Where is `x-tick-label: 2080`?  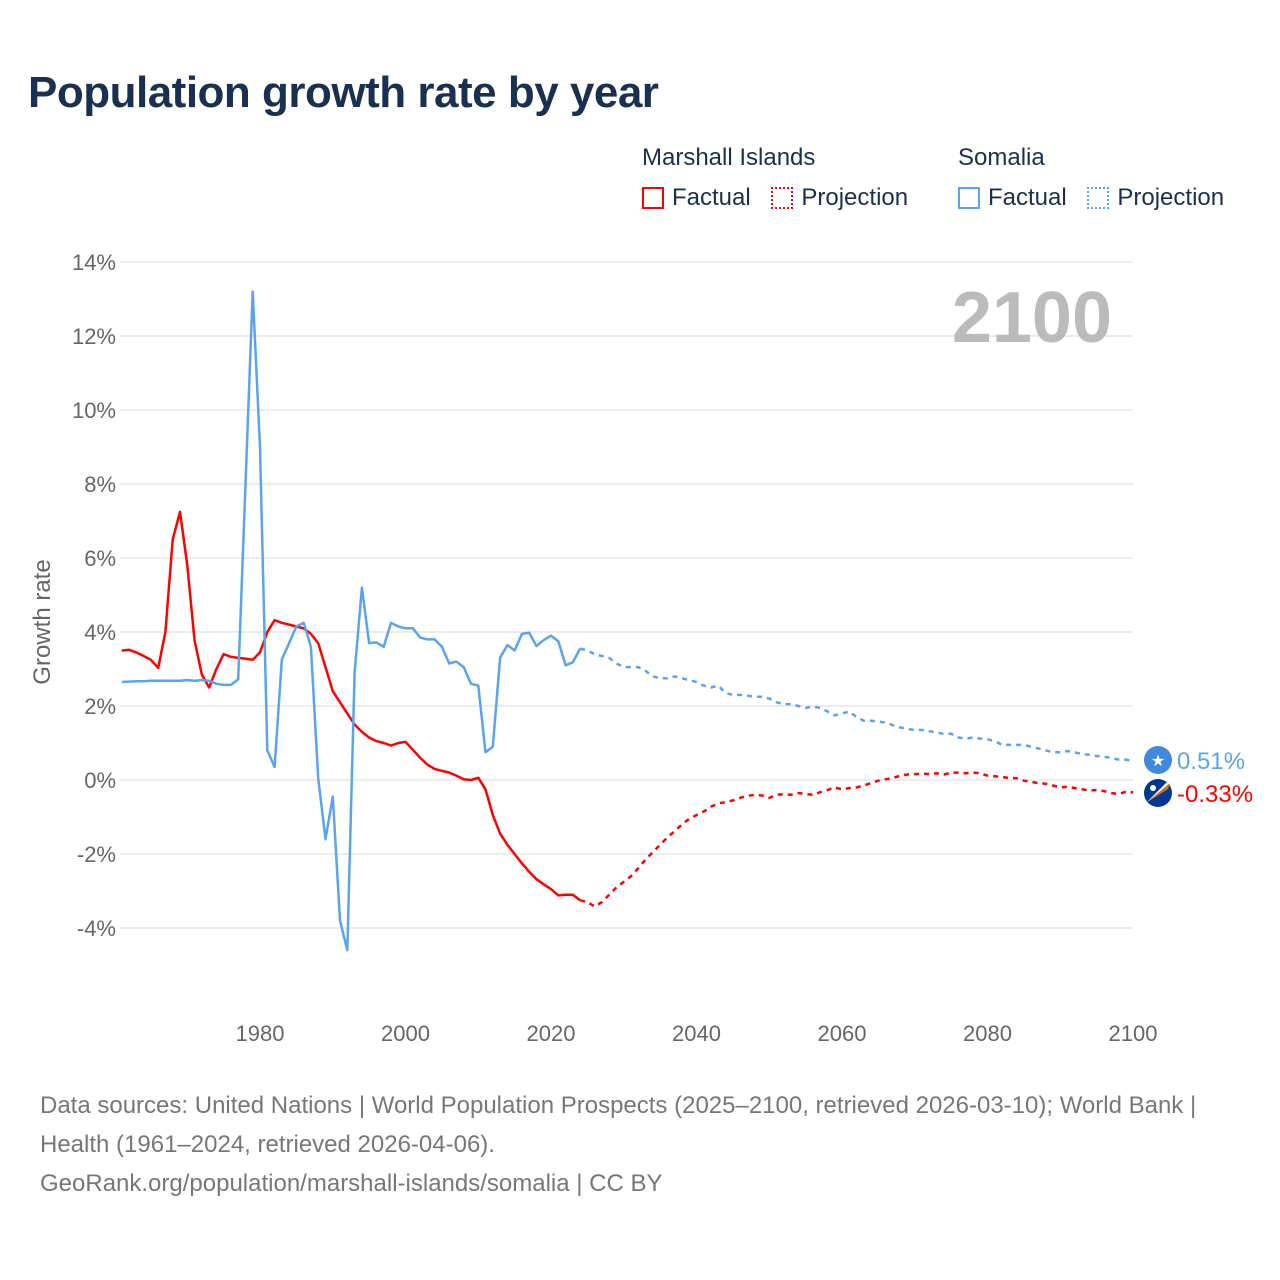 x-tick-label: 2080 is located at coordinates (987, 1033).